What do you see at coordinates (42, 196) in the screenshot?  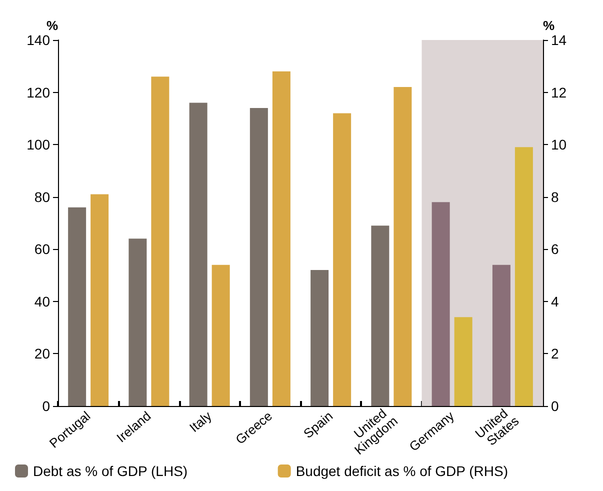 I see `y-tick-label: 80` at bounding box center [42, 196].